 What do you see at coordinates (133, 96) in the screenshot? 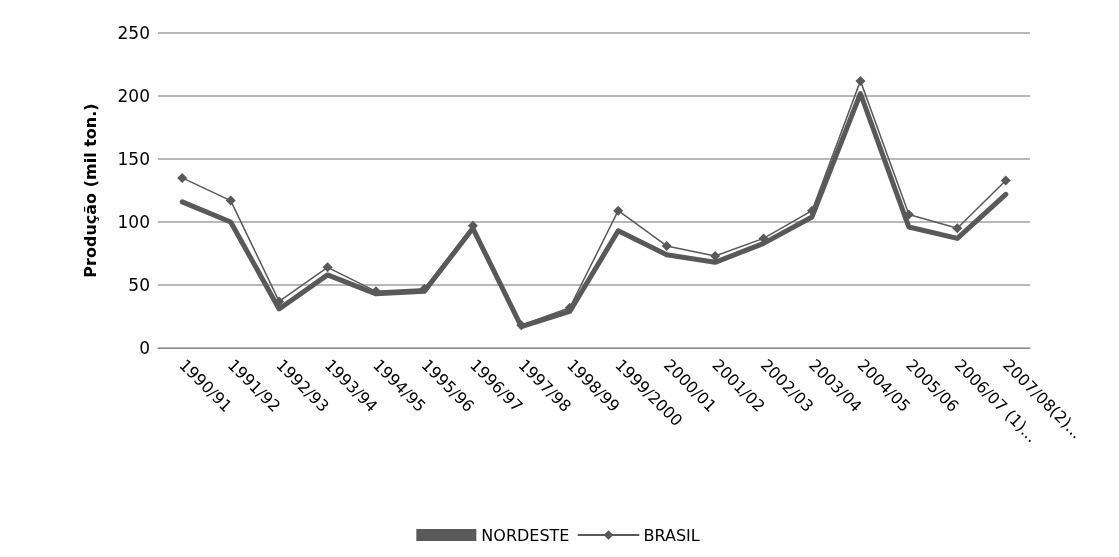
I see `y-tick-label: 200` at bounding box center [133, 96].